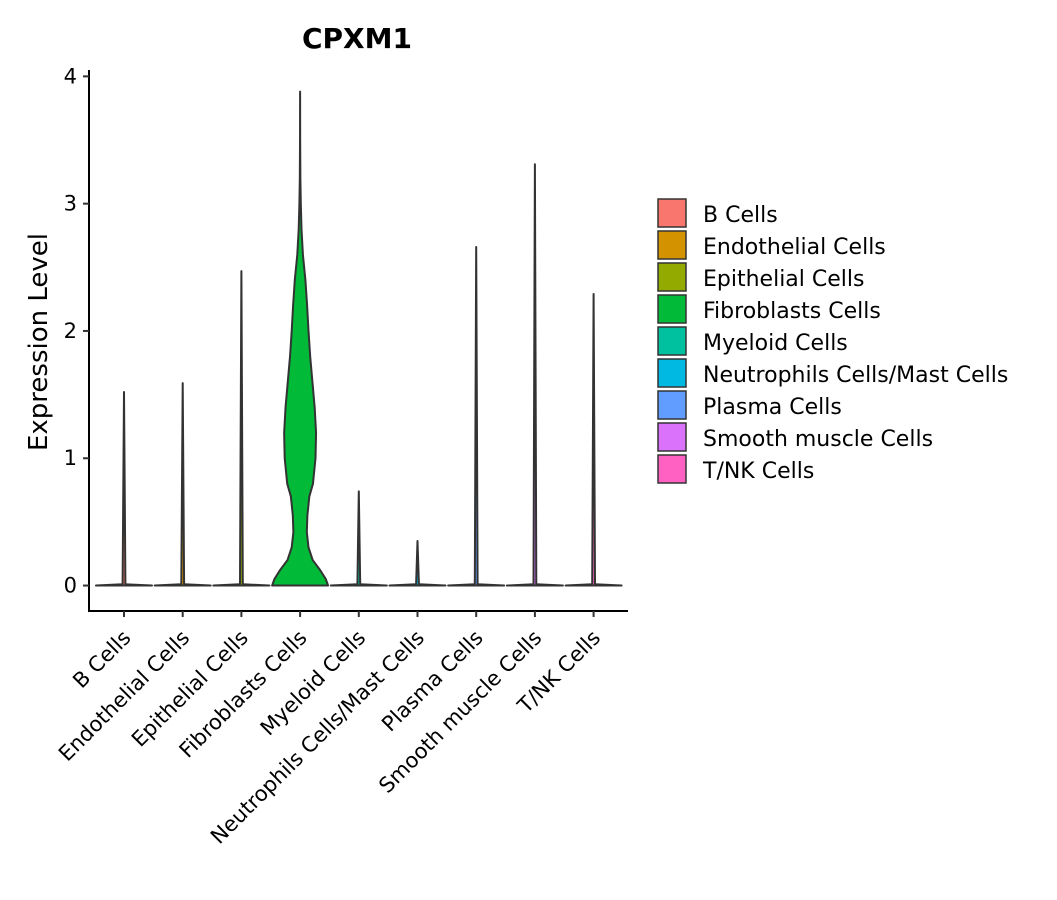  I want to click on legend-label: Smooth muscle Cells, so click(818, 439).